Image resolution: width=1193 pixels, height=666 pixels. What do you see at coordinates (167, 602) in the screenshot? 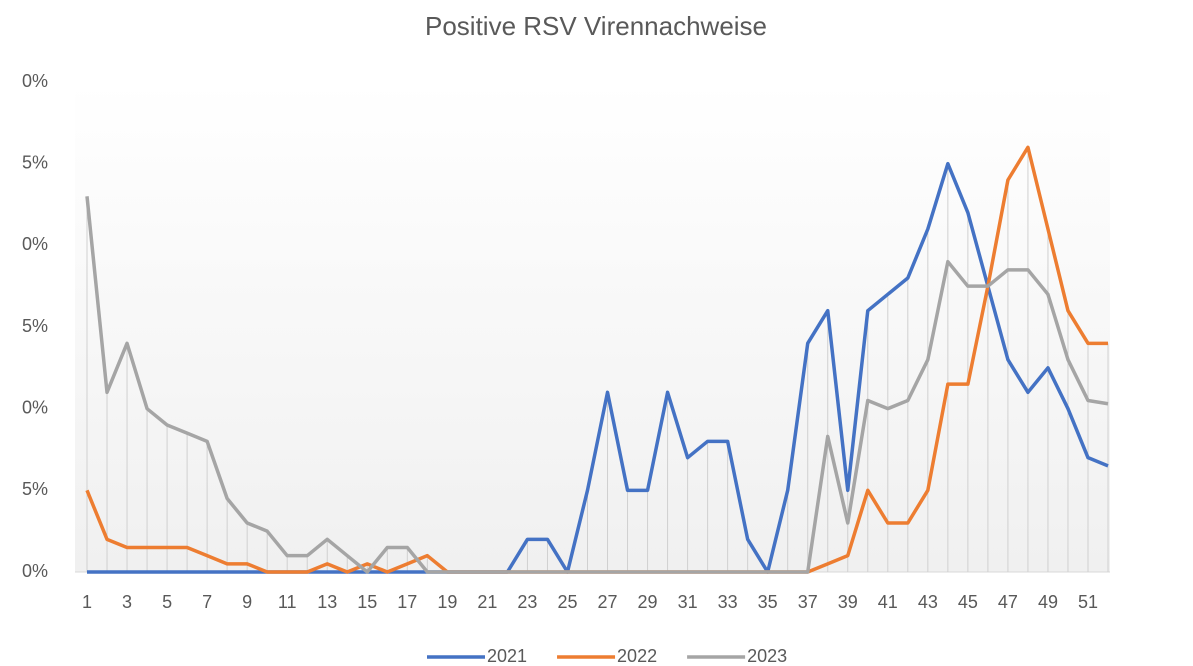
I see `x-tick-label: 5` at bounding box center [167, 602].